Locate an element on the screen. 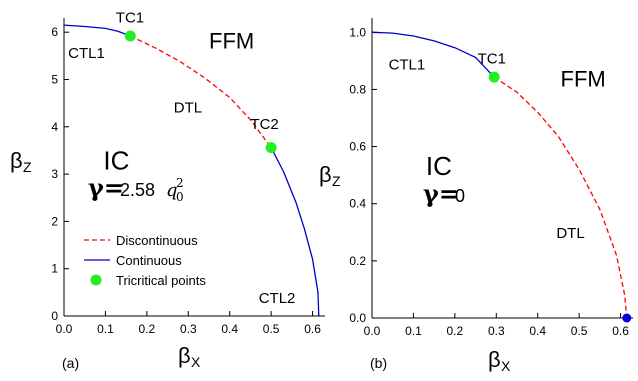  region-label: CTL2 is located at coordinates (277, 298).